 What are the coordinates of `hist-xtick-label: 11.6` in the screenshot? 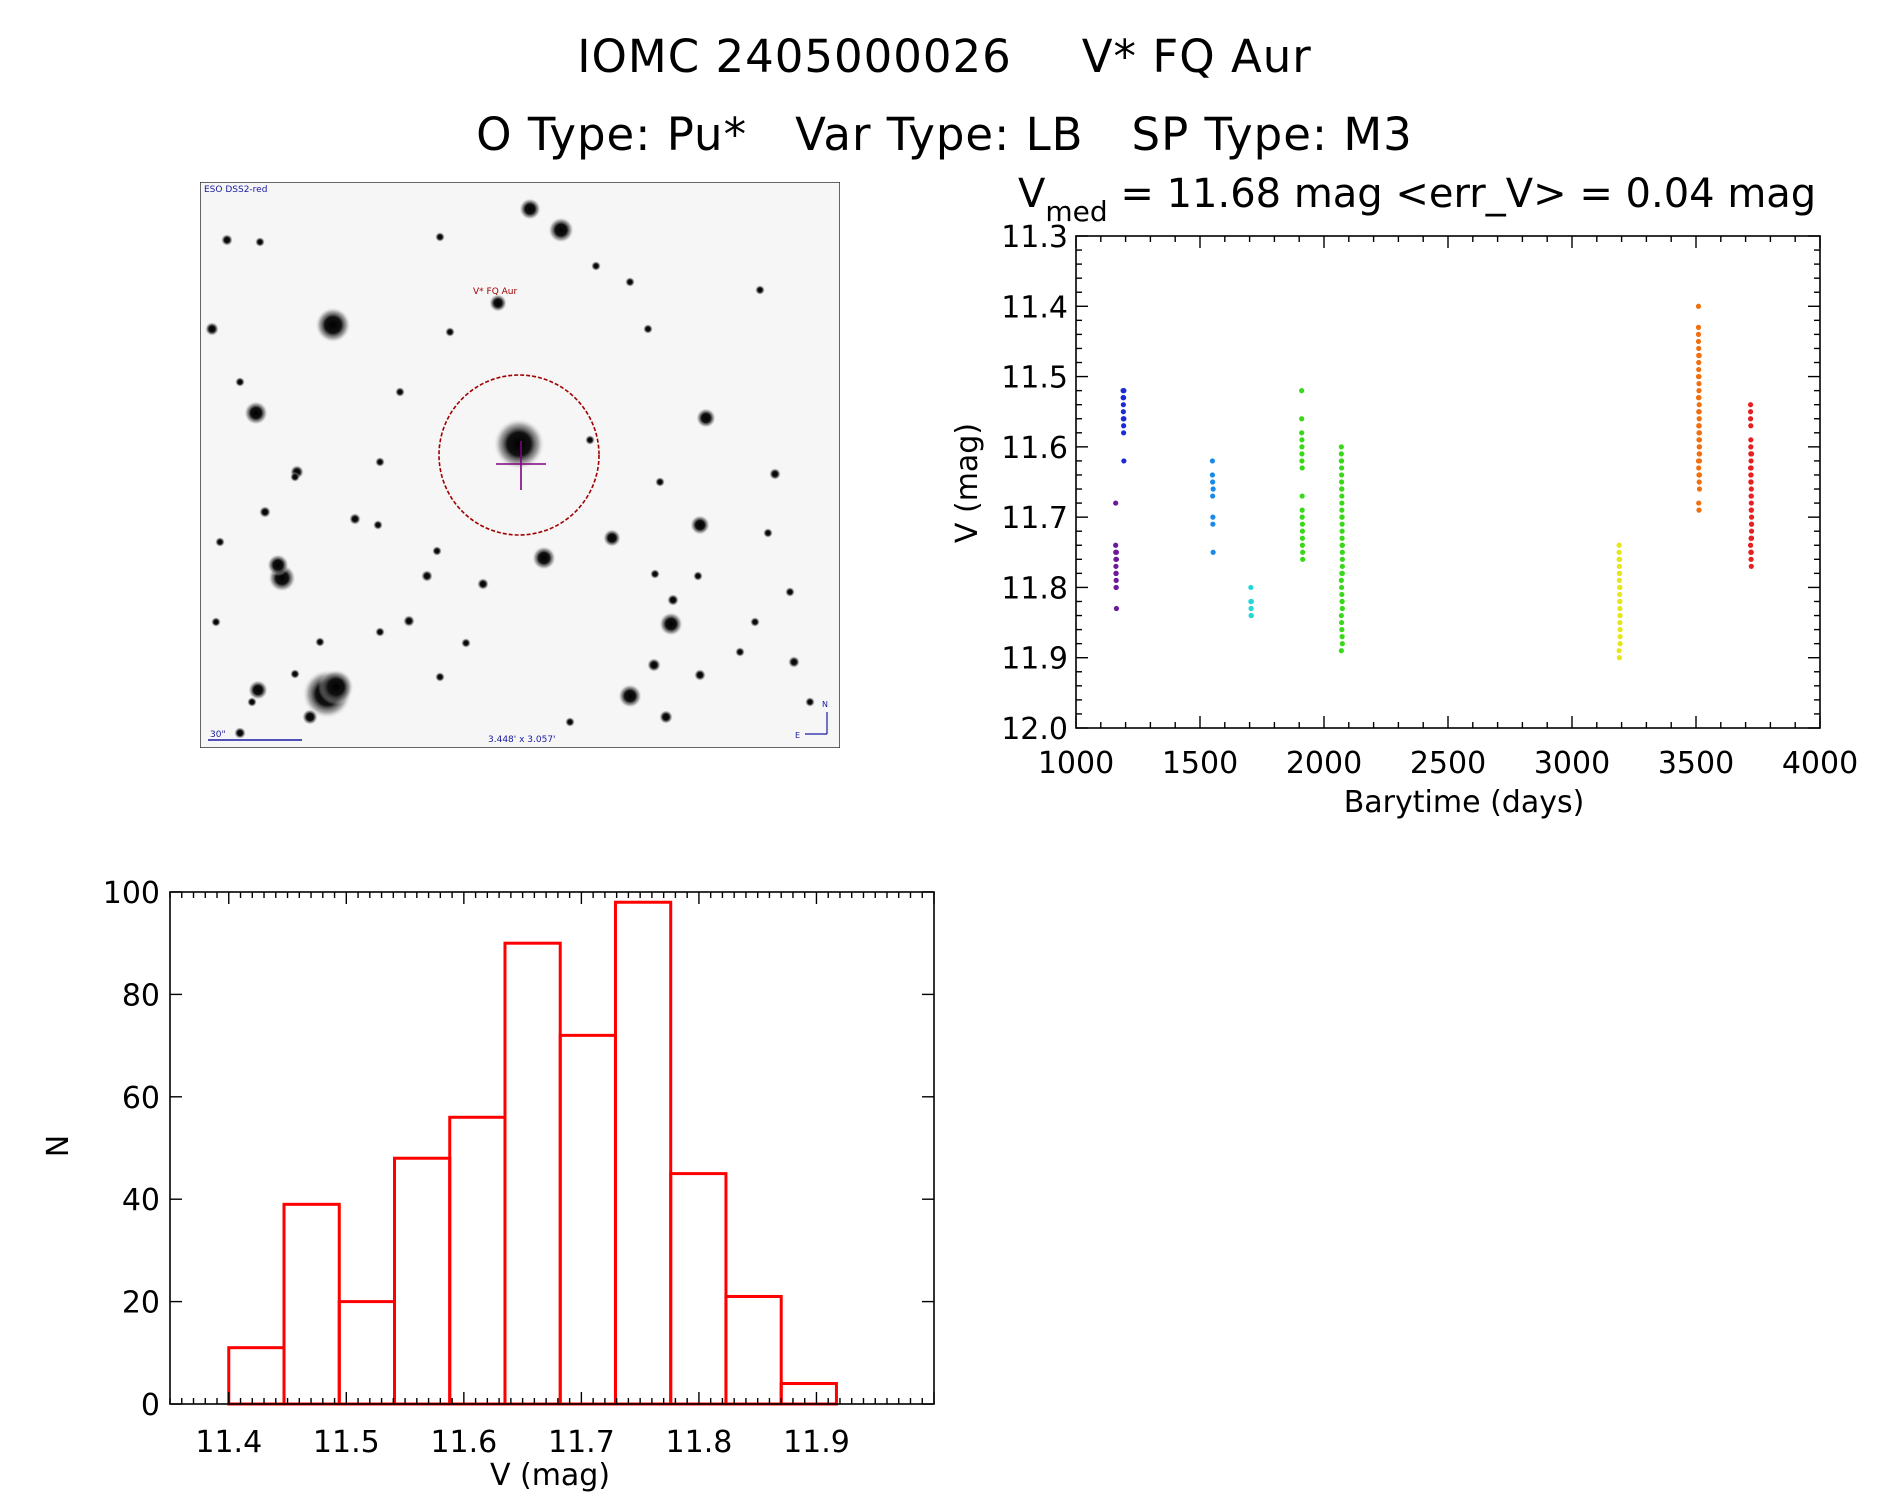 It's located at (463, 1442).